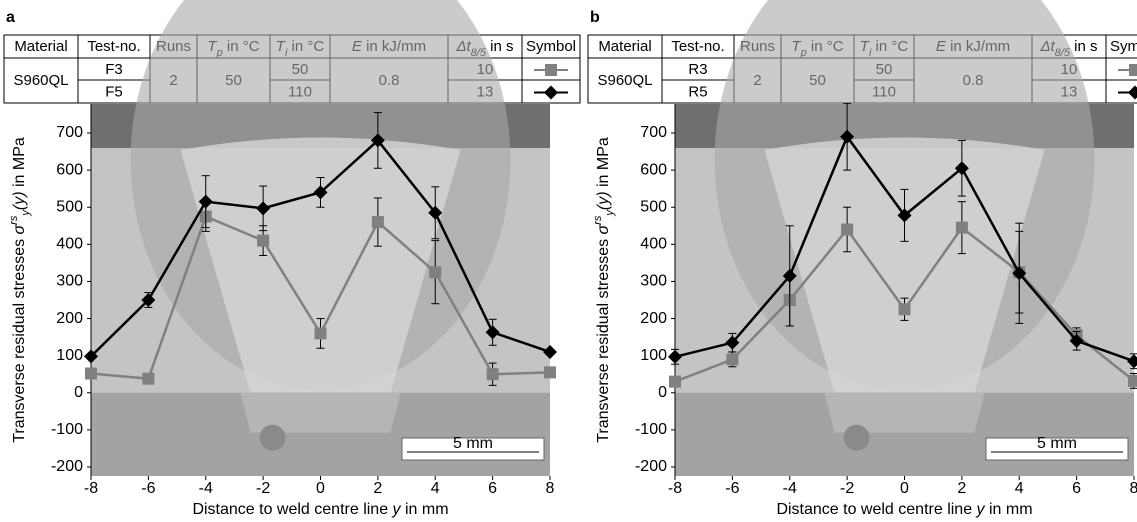 The width and height of the screenshot is (1137, 522). Describe the element at coordinates (697, 69) in the screenshot. I see `legend-label: R3` at that location.